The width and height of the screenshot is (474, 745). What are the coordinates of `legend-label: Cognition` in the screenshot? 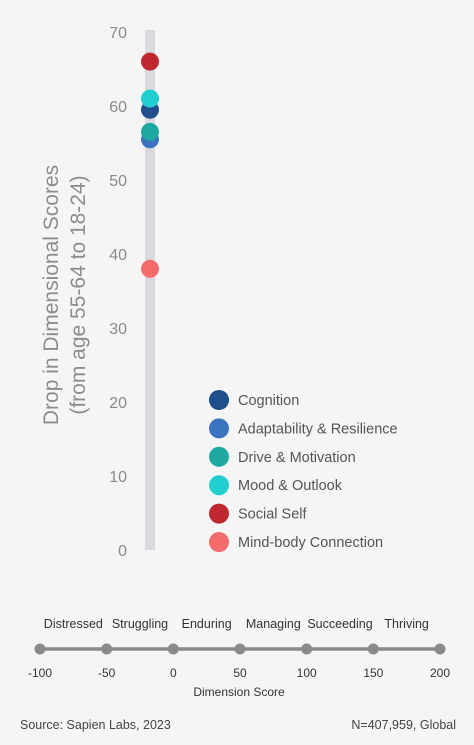 It's located at (268, 401).